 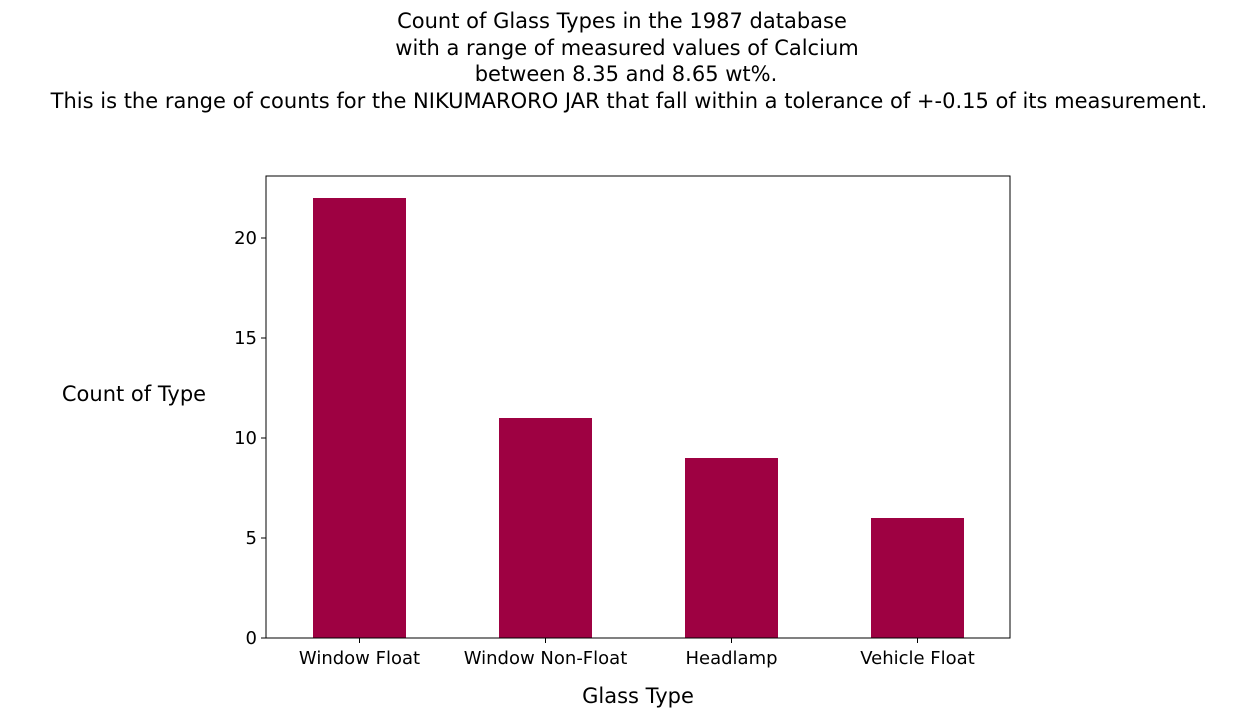 What do you see at coordinates (245, 338) in the screenshot?
I see `y-tick-label: 15` at bounding box center [245, 338].